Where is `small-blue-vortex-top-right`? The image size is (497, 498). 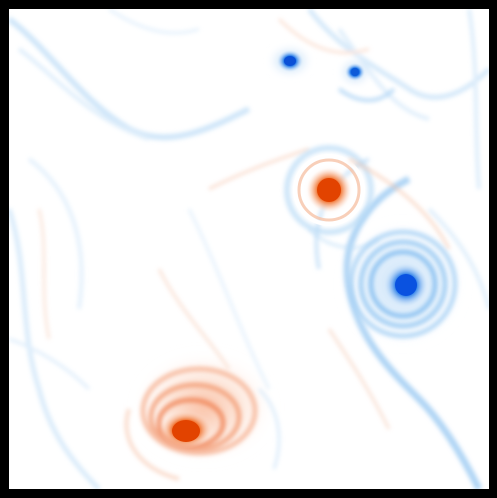 small-blue-vortex-top-right is located at coordinates (366, 80).